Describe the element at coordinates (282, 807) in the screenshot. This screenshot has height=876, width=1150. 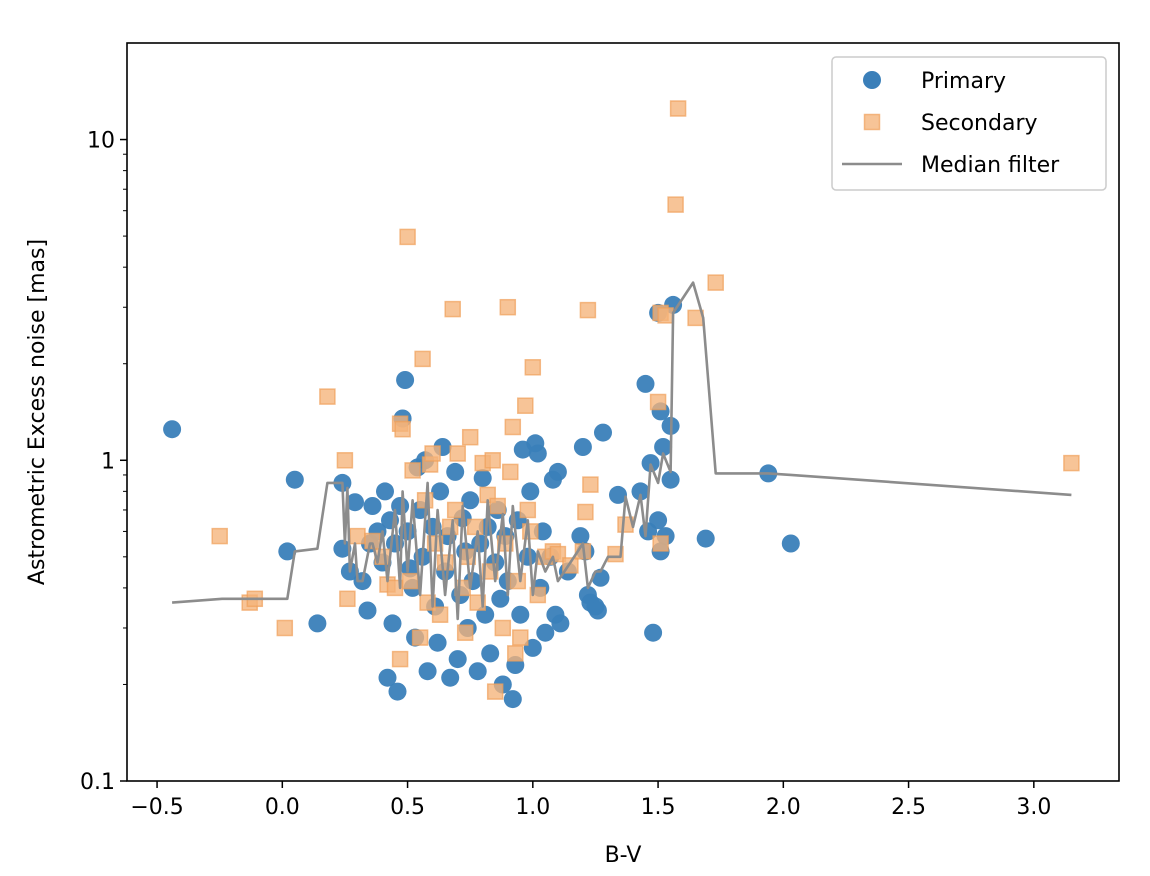
I see `x-tick-label: 0.0` at that location.